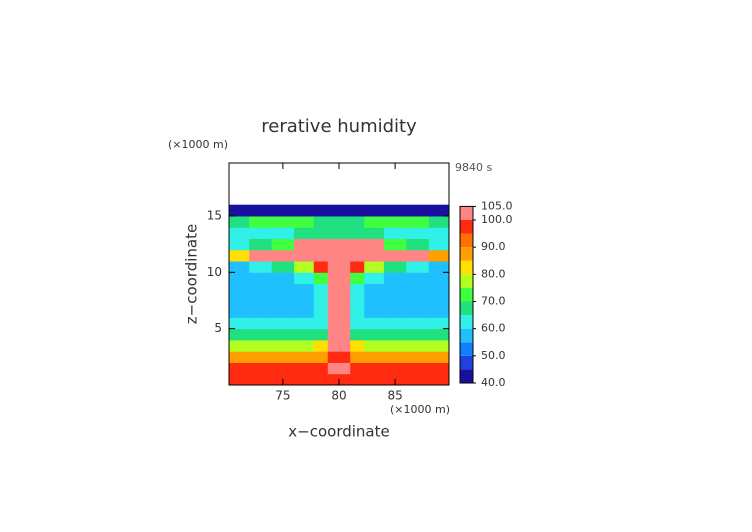 The width and height of the screenshot is (752, 532). Describe the element at coordinates (394, 396) in the screenshot. I see `x-tick-label: 85` at that location.